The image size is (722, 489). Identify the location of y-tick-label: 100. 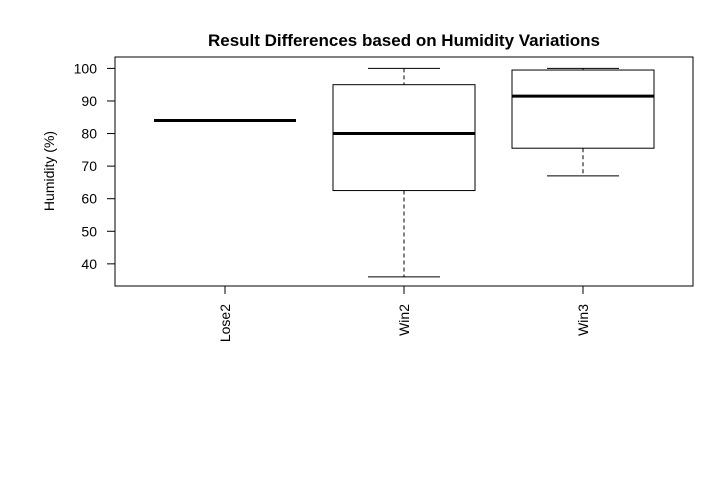
(86, 68).